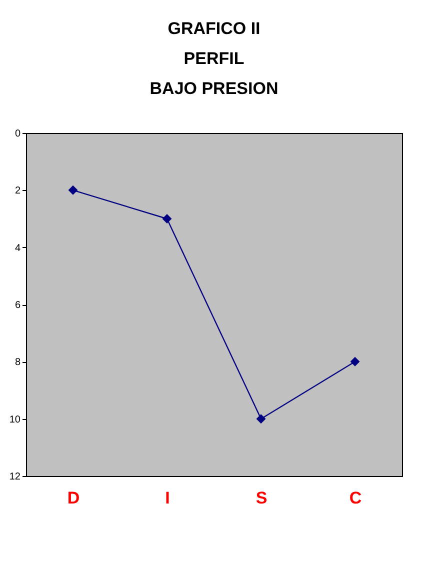 This screenshot has height=586, width=446. I want to click on y-tick-label: 2, so click(17, 191).